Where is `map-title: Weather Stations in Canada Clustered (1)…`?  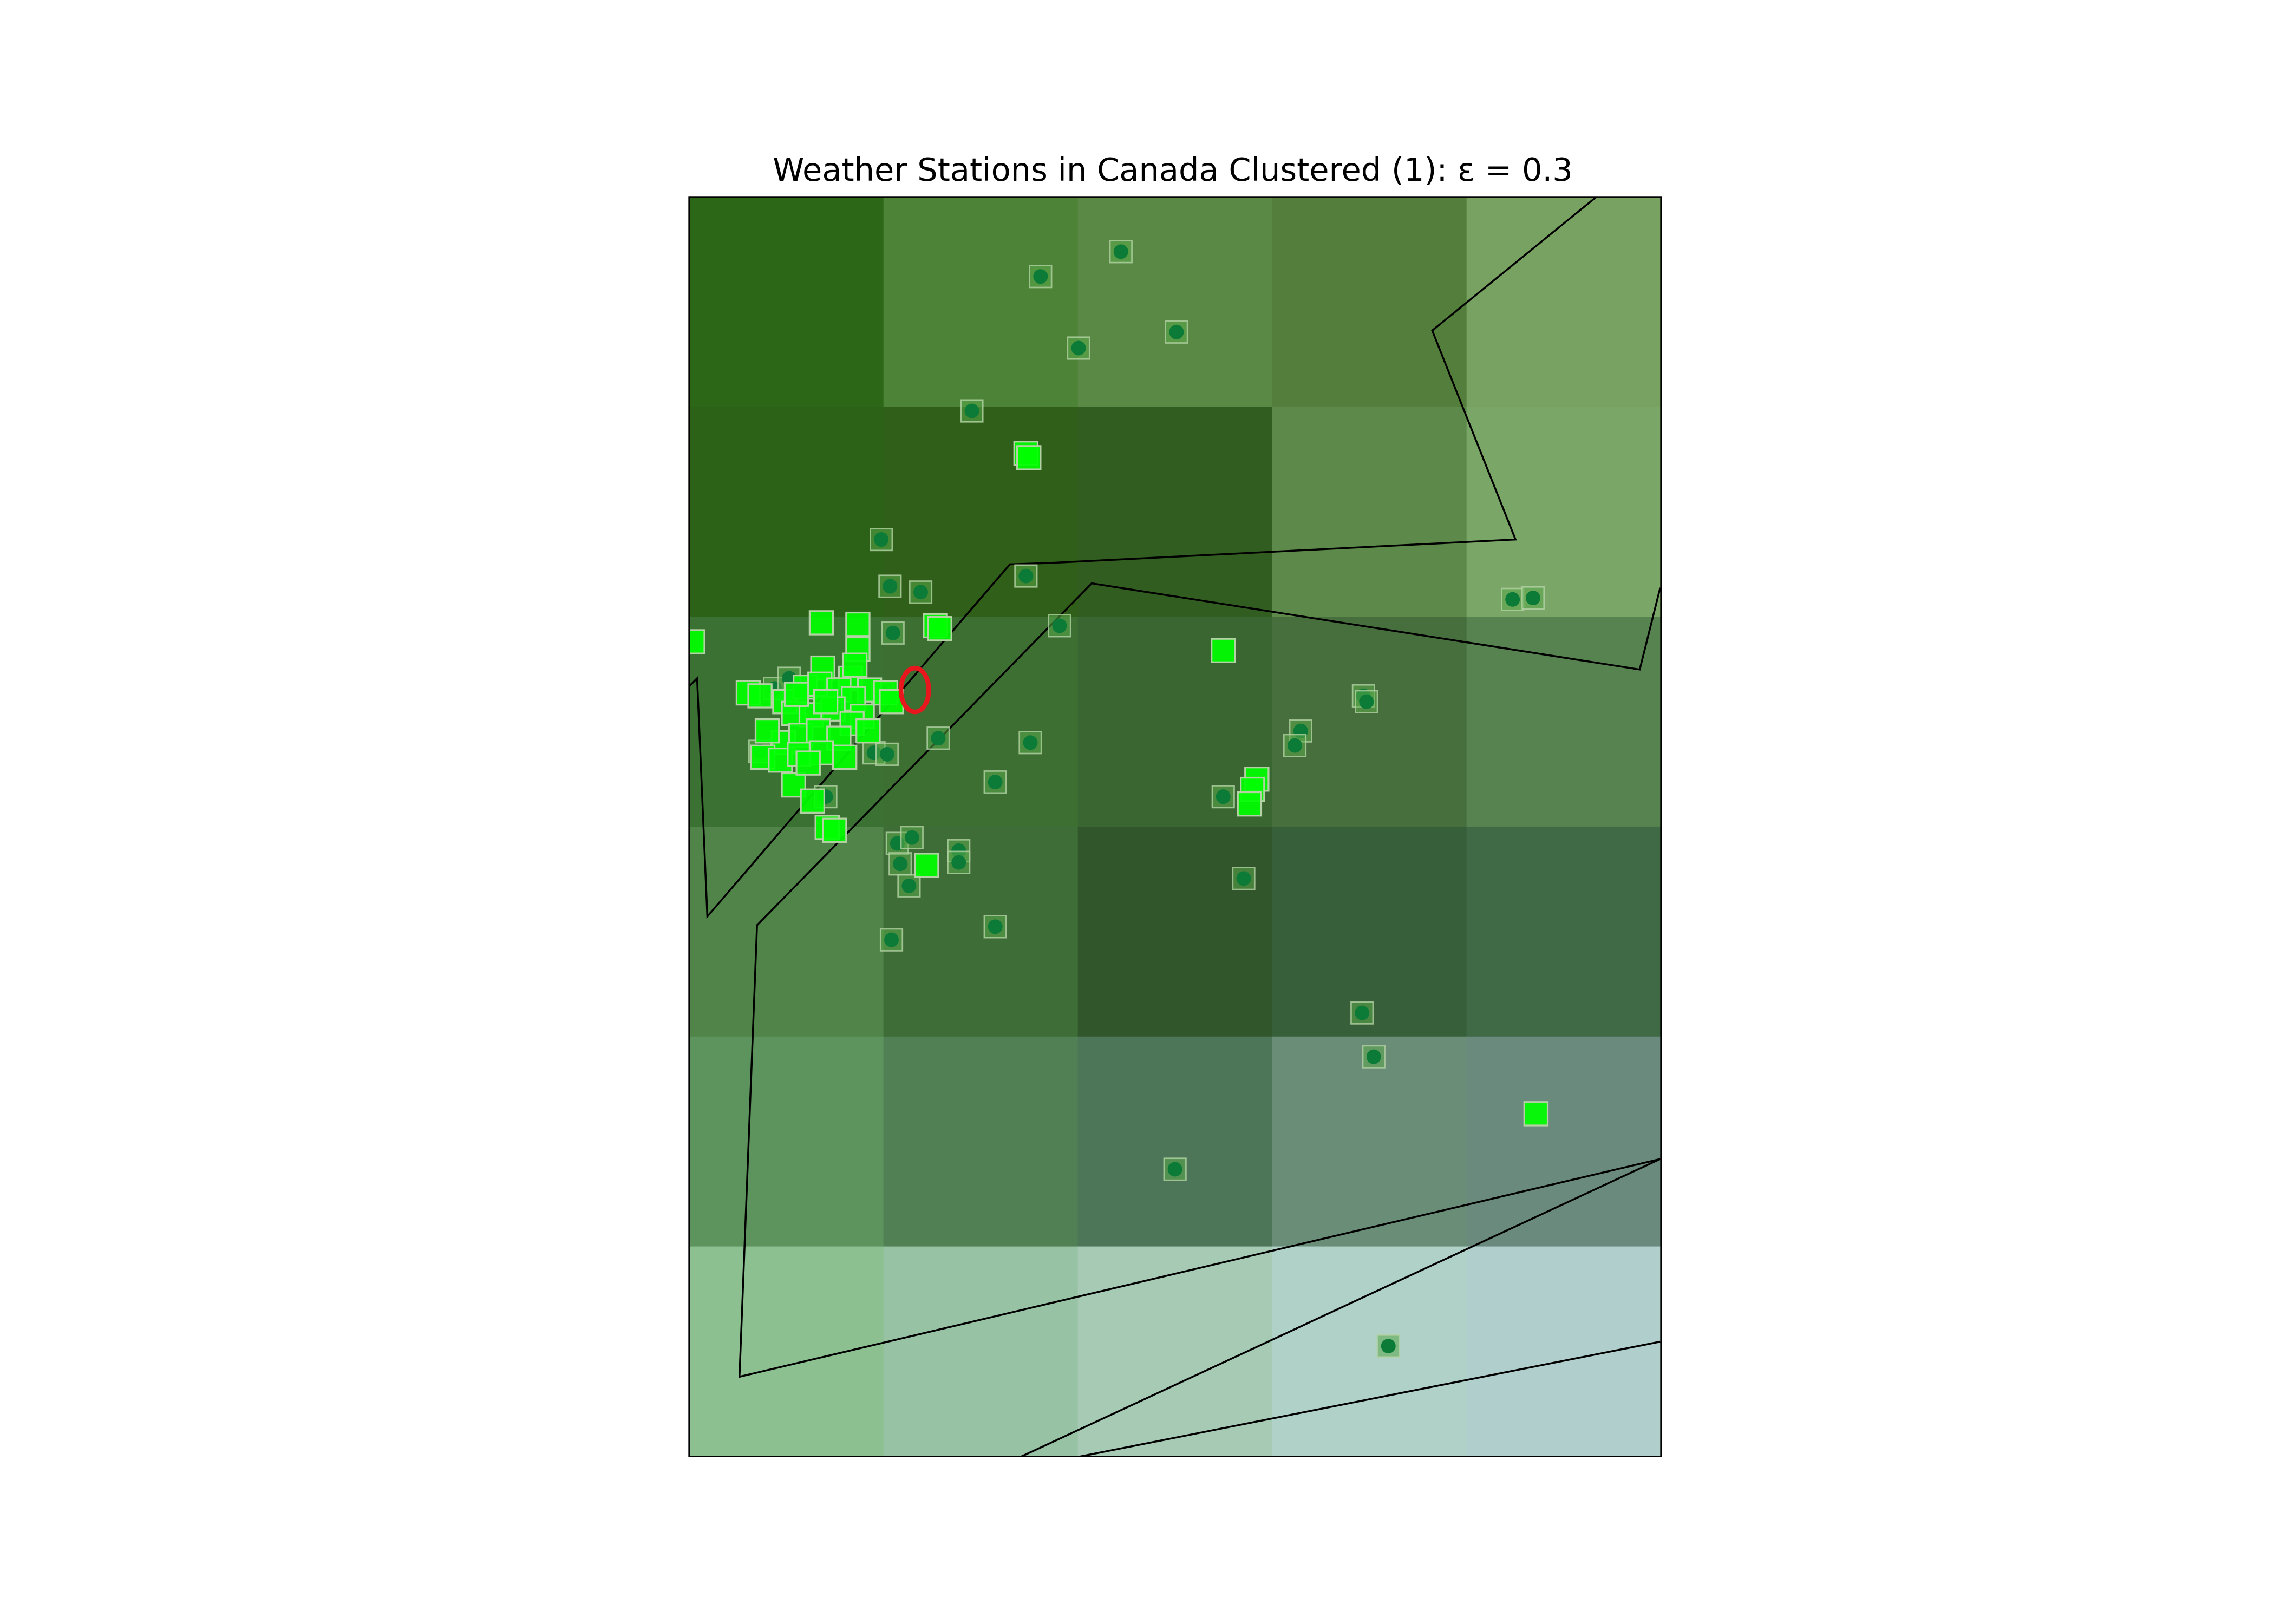
map-title: Weather Stations in Canada Clustered (1)… is located at coordinates (1173, 170).